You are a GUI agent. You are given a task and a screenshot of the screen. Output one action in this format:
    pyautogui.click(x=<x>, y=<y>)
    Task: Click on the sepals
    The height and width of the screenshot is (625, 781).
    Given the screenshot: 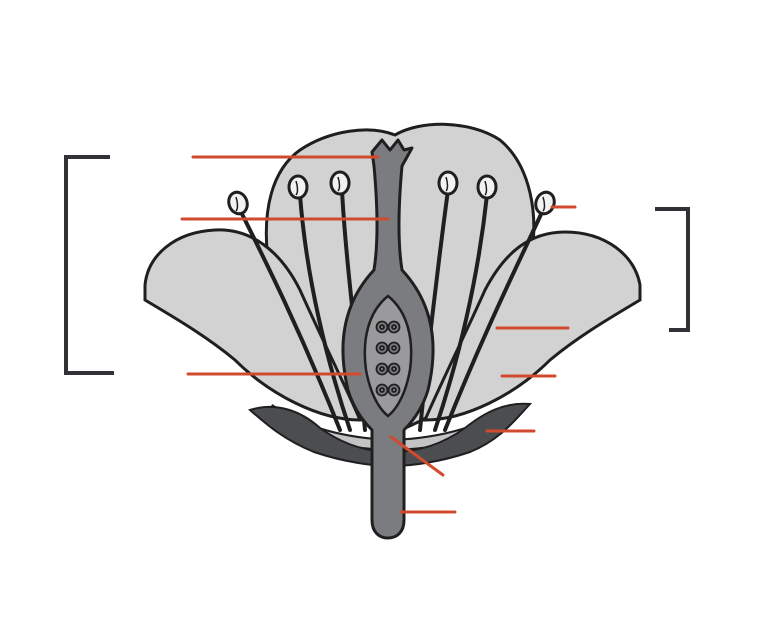 What is the action you would take?
    pyautogui.click(x=390, y=435)
    